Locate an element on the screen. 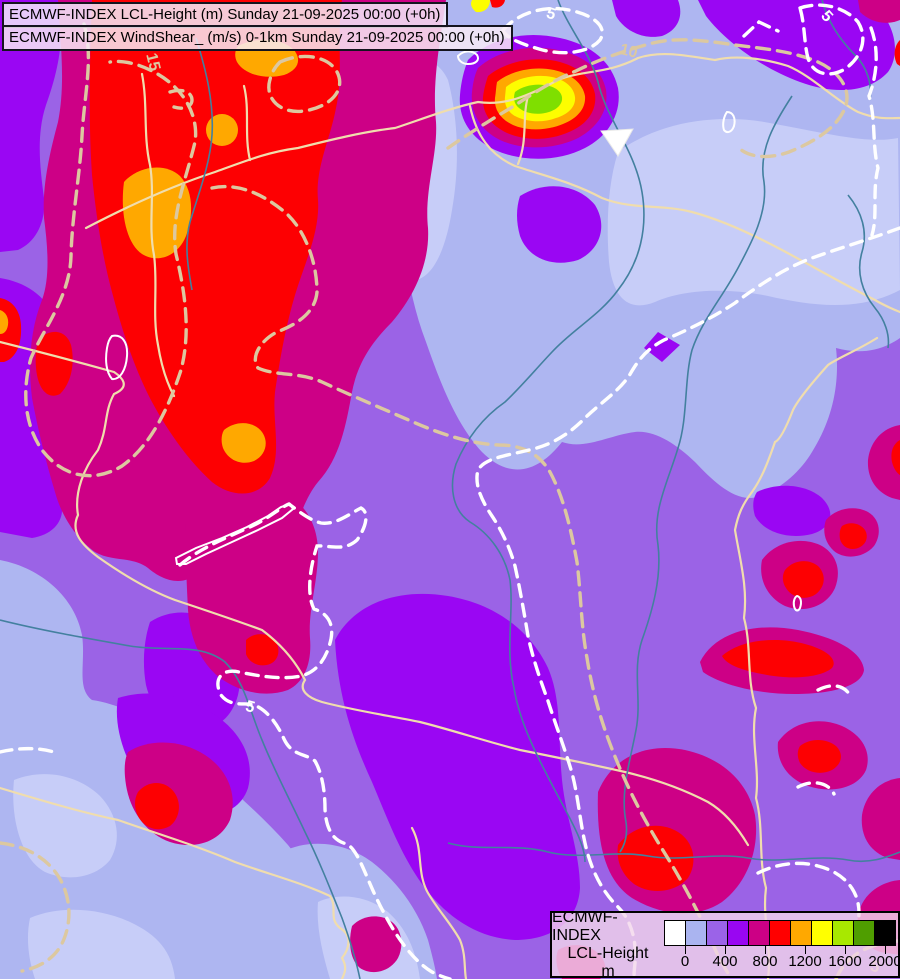 The width and height of the screenshot is (900, 979). contour-label-10: 10 is located at coordinates (628, 51).